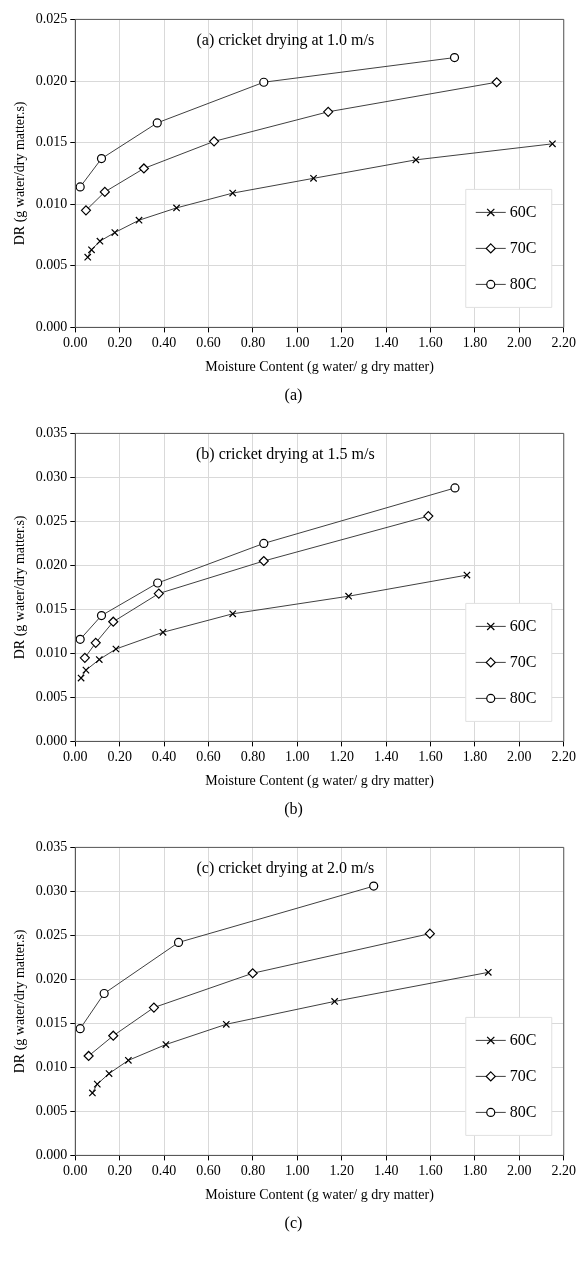  What do you see at coordinates (285, 453) in the screenshot?
I see `text: (b) cricket drying at 1.5 m/s` at bounding box center [285, 453].